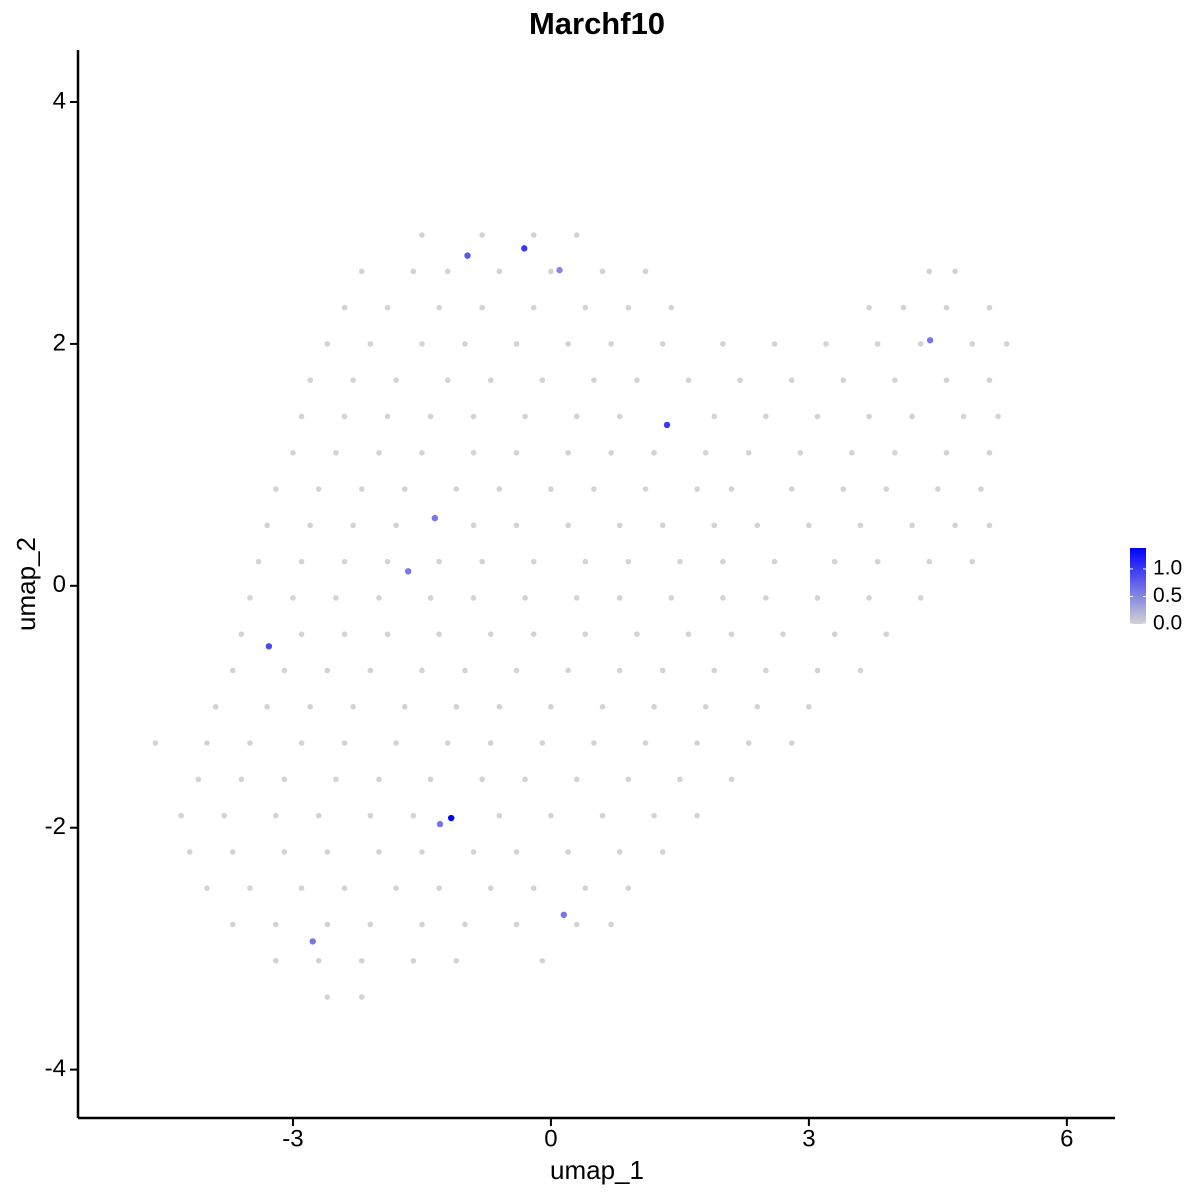 The image size is (1200, 1200). I want to click on colorbar-label: 0.0, so click(1167, 623).